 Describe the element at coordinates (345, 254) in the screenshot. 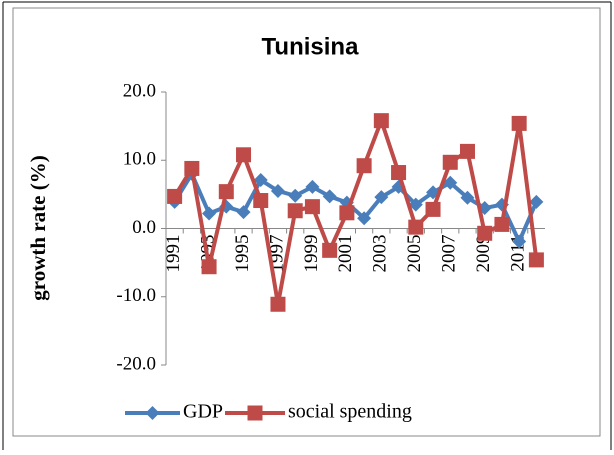

I see `x-tick-label: 2001` at that location.